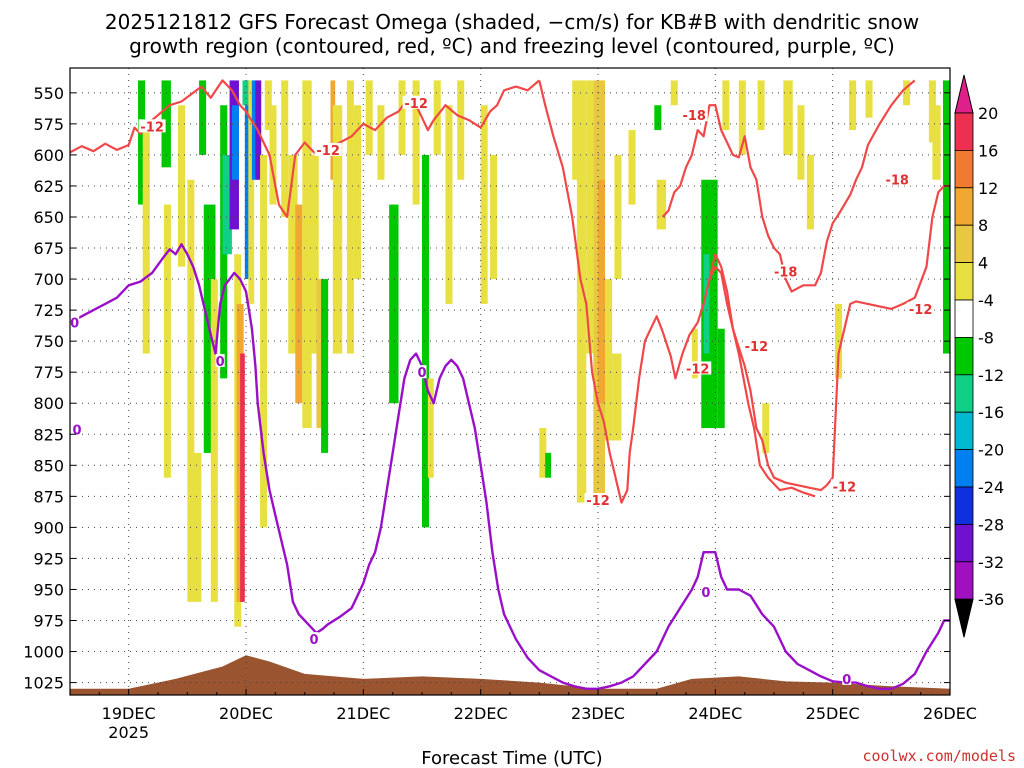 The image size is (1024, 768). What do you see at coordinates (421, 373) in the screenshot?
I see `contour-label-15: 0` at bounding box center [421, 373].